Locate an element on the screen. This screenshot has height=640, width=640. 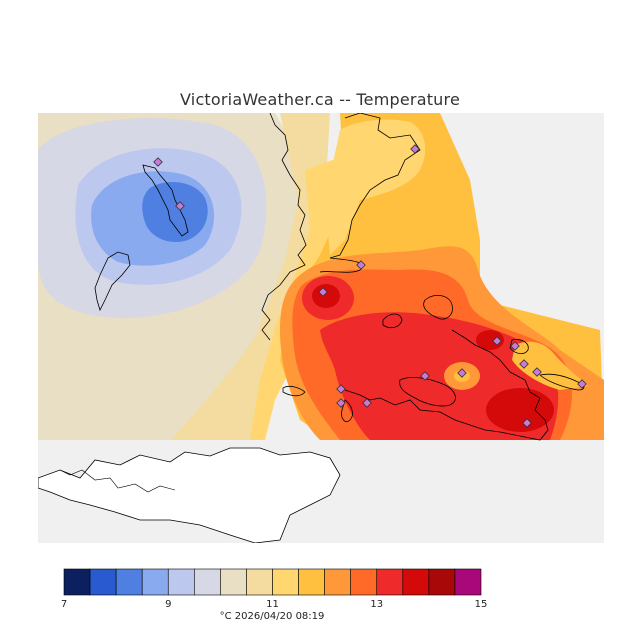
legend-tick-label: 15 is located at coordinates (481, 604).